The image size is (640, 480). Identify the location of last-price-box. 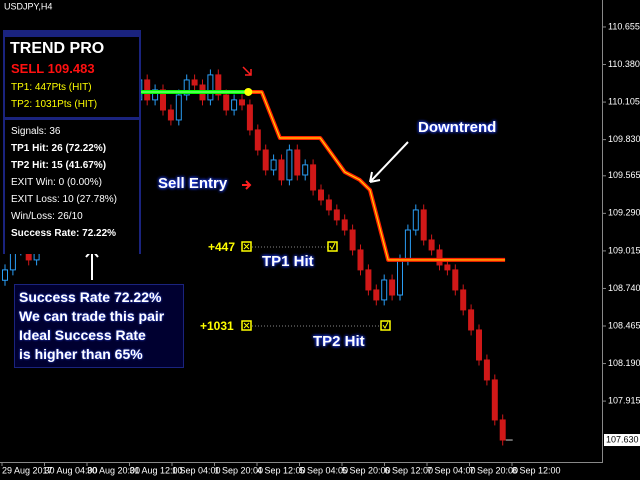
(622, 440).